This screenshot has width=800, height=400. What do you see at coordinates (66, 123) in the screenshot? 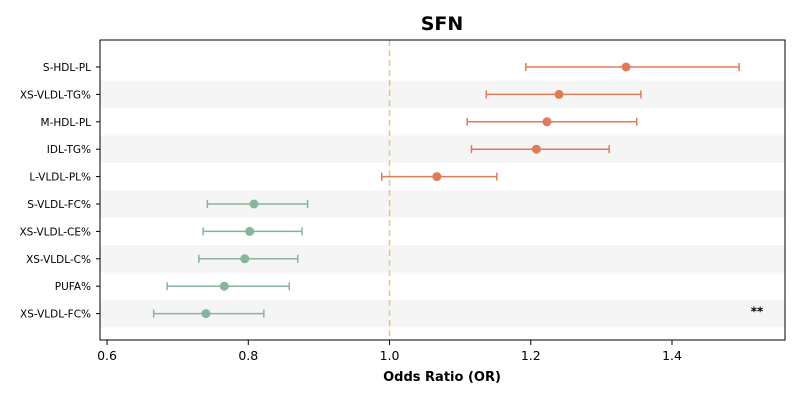
I see `category-label: M-HDL-PL` at bounding box center [66, 123].